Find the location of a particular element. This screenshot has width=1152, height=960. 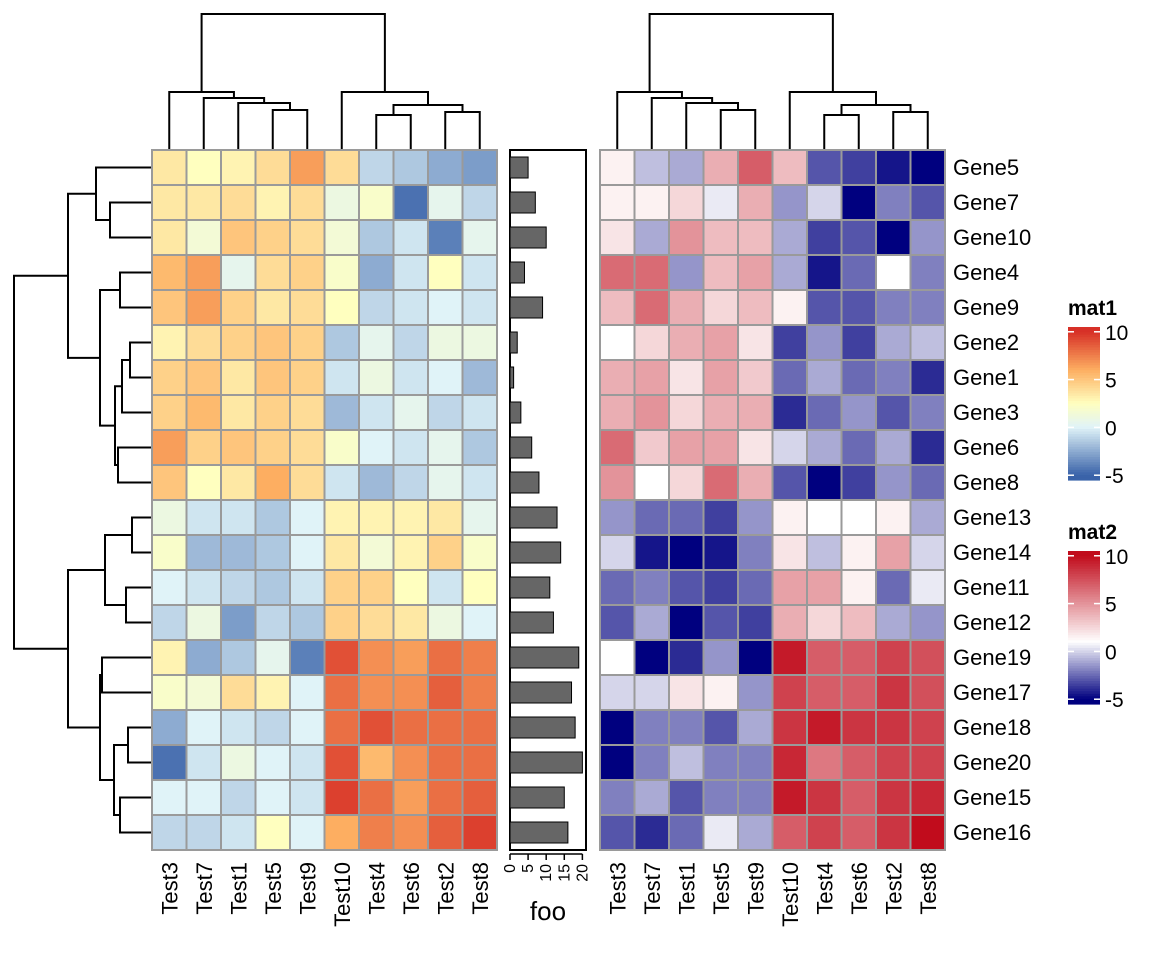

mat1-cell-Gene13-Test8 is located at coordinates (479, 517).